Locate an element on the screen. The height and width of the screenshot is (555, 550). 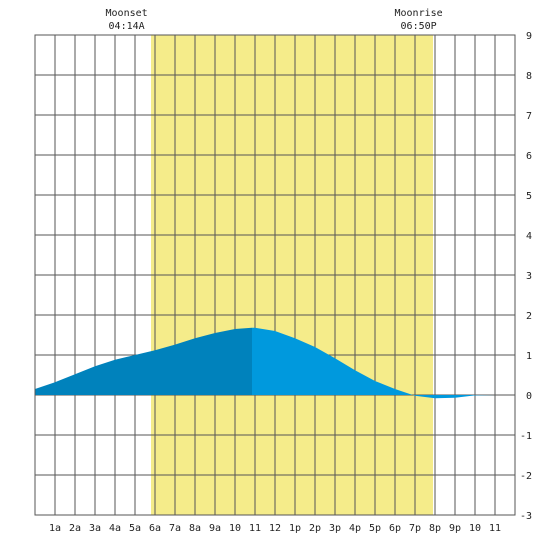
x-tick-label: 4p is located at coordinates (355, 528).